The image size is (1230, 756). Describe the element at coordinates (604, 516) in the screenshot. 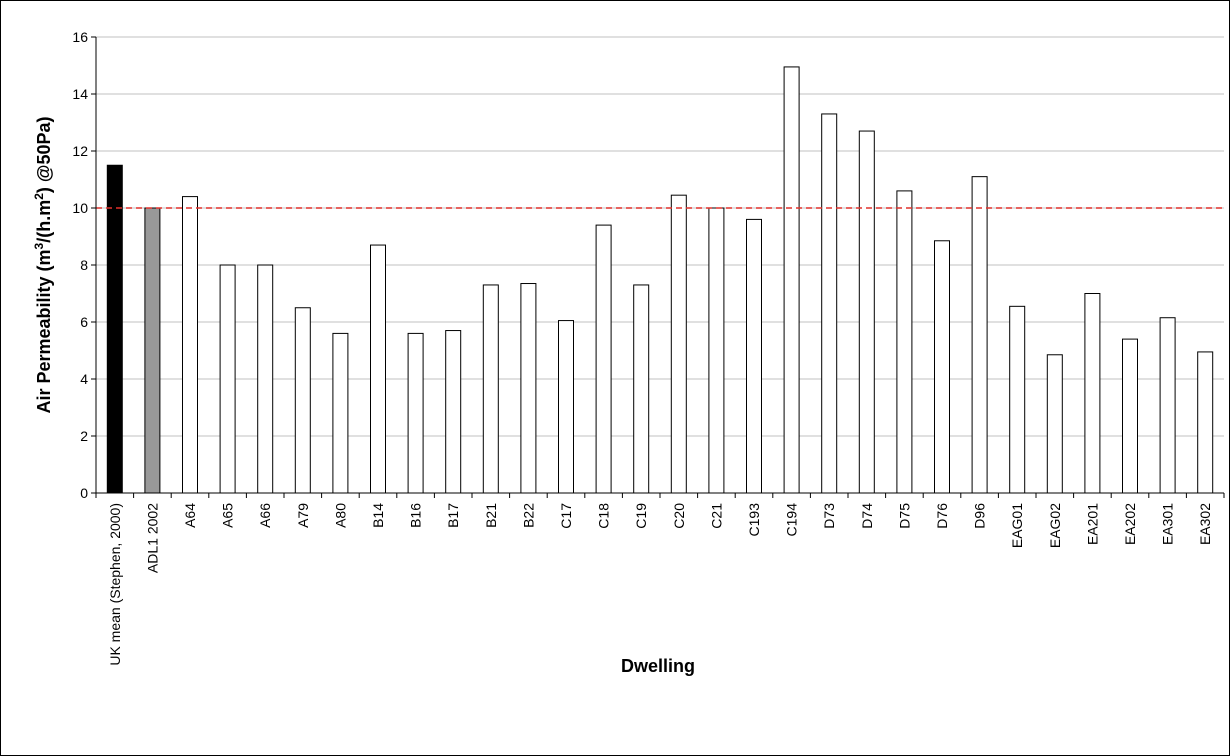

I see `x-tick-label: C18` at that location.